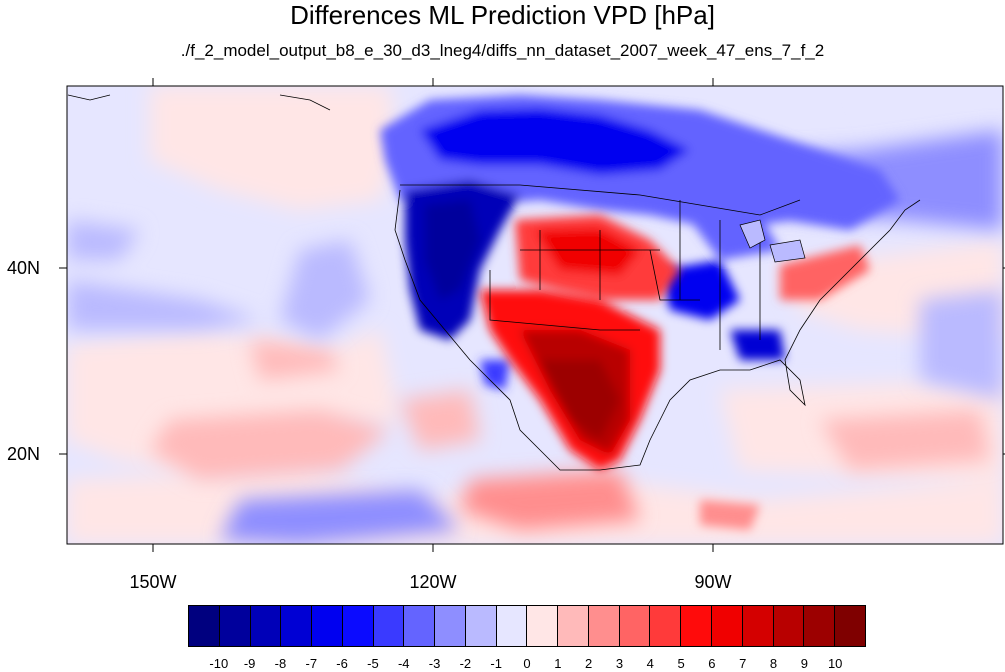 This screenshot has width=1005, height=672. Describe the element at coordinates (403, 663) in the screenshot. I see `colorbar-tick-label: -4` at that location.